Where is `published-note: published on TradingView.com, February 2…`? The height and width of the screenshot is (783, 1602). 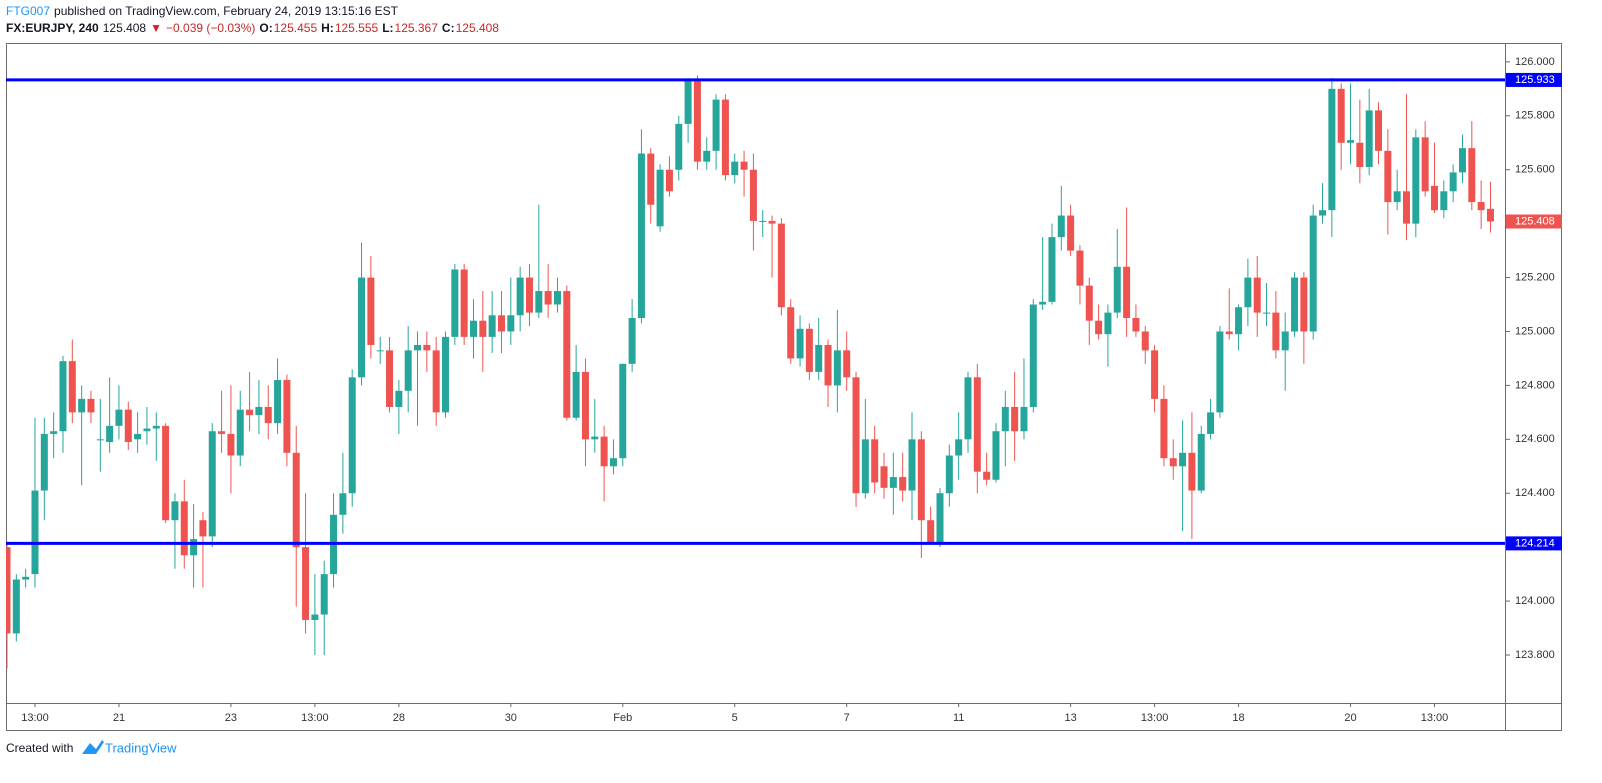 published-note: published on TradingView.com, February 2… is located at coordinates (226, 11).